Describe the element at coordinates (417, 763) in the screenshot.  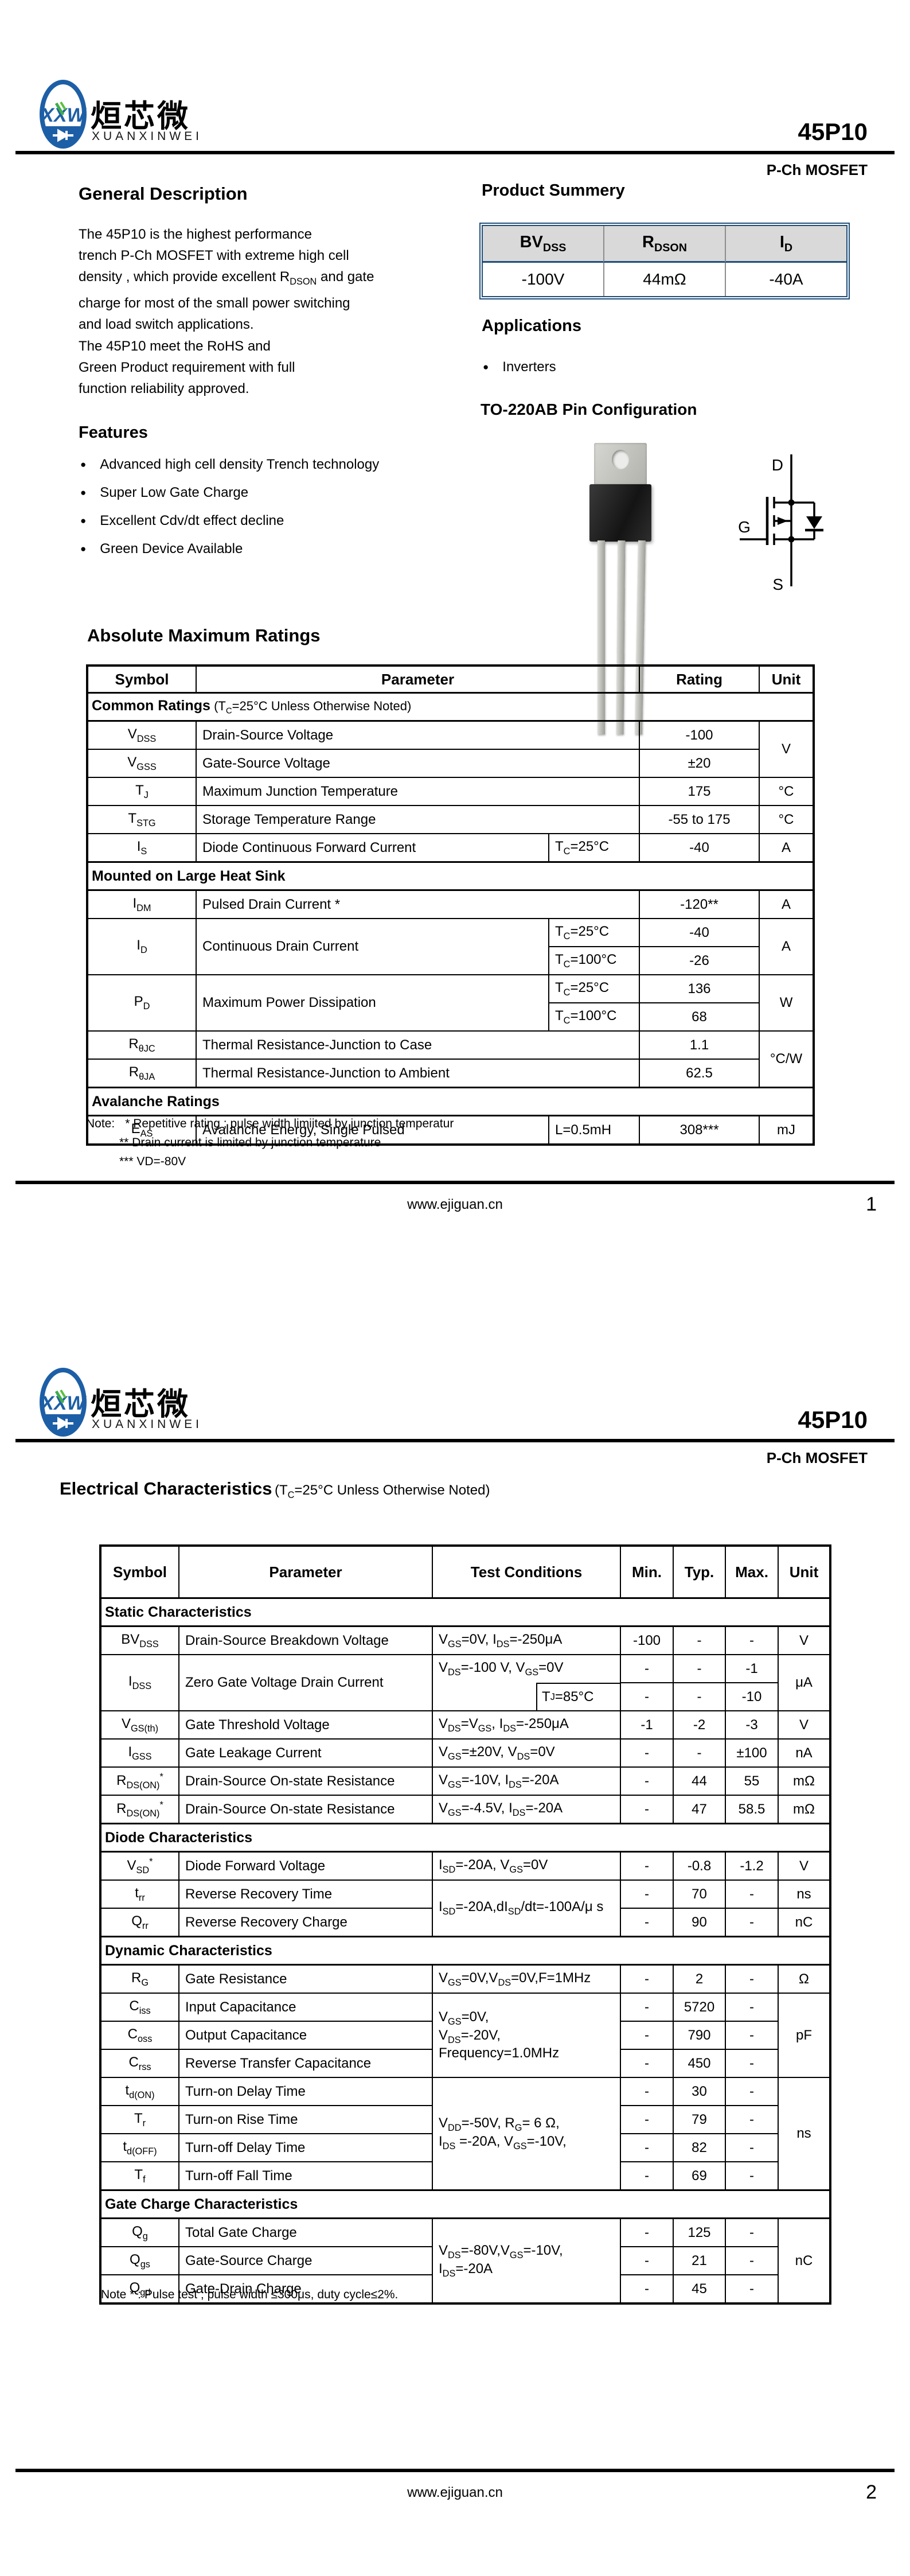
I see `table-cell: Gate-Source Voltage` at that location.